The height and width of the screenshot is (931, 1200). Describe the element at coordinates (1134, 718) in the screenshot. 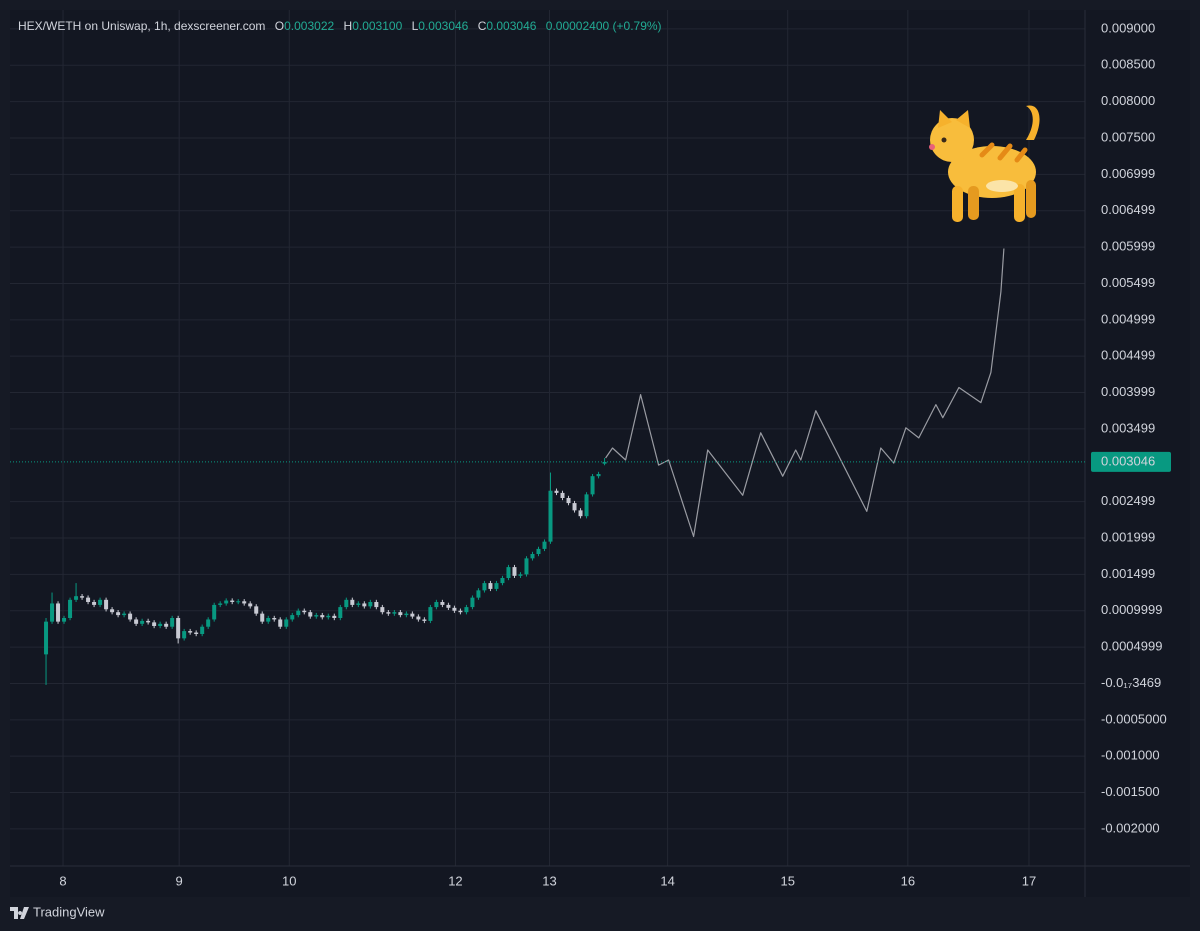

I see `y-tick-label: -0.0005000` at that location.